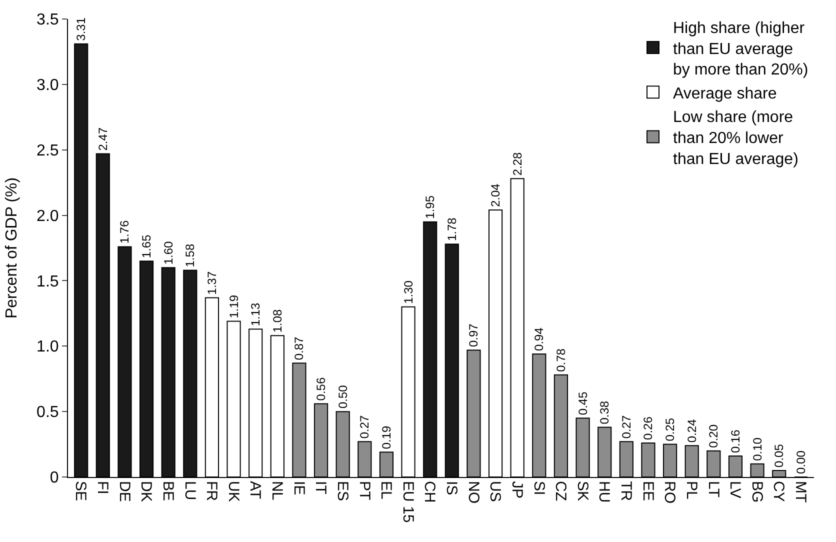  Describe the element at coordinates (321, 389) in the screenshot. I see `data-label: 0.56` at that location.